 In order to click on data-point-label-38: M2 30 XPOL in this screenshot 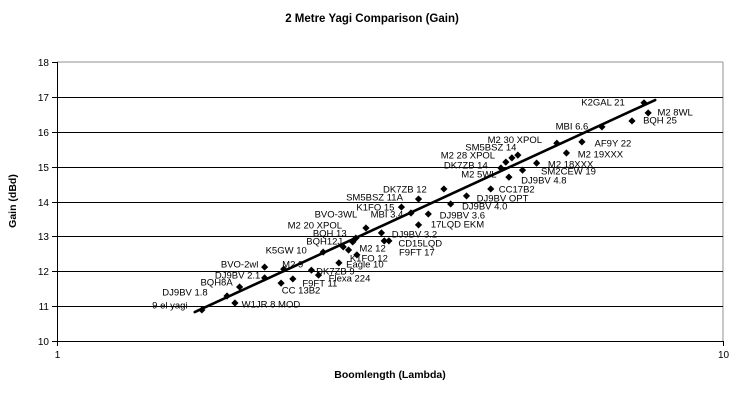, I will do `click(515, 140)`.